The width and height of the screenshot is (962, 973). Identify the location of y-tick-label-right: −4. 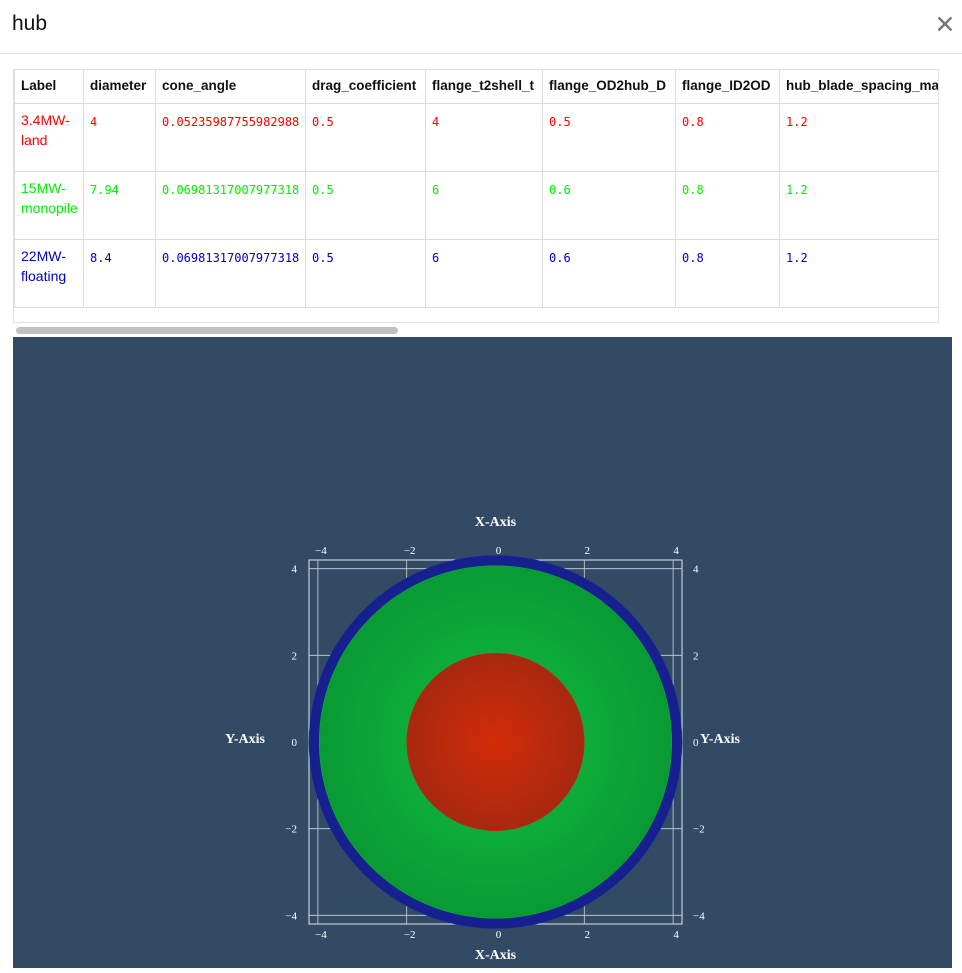
(699, 916).